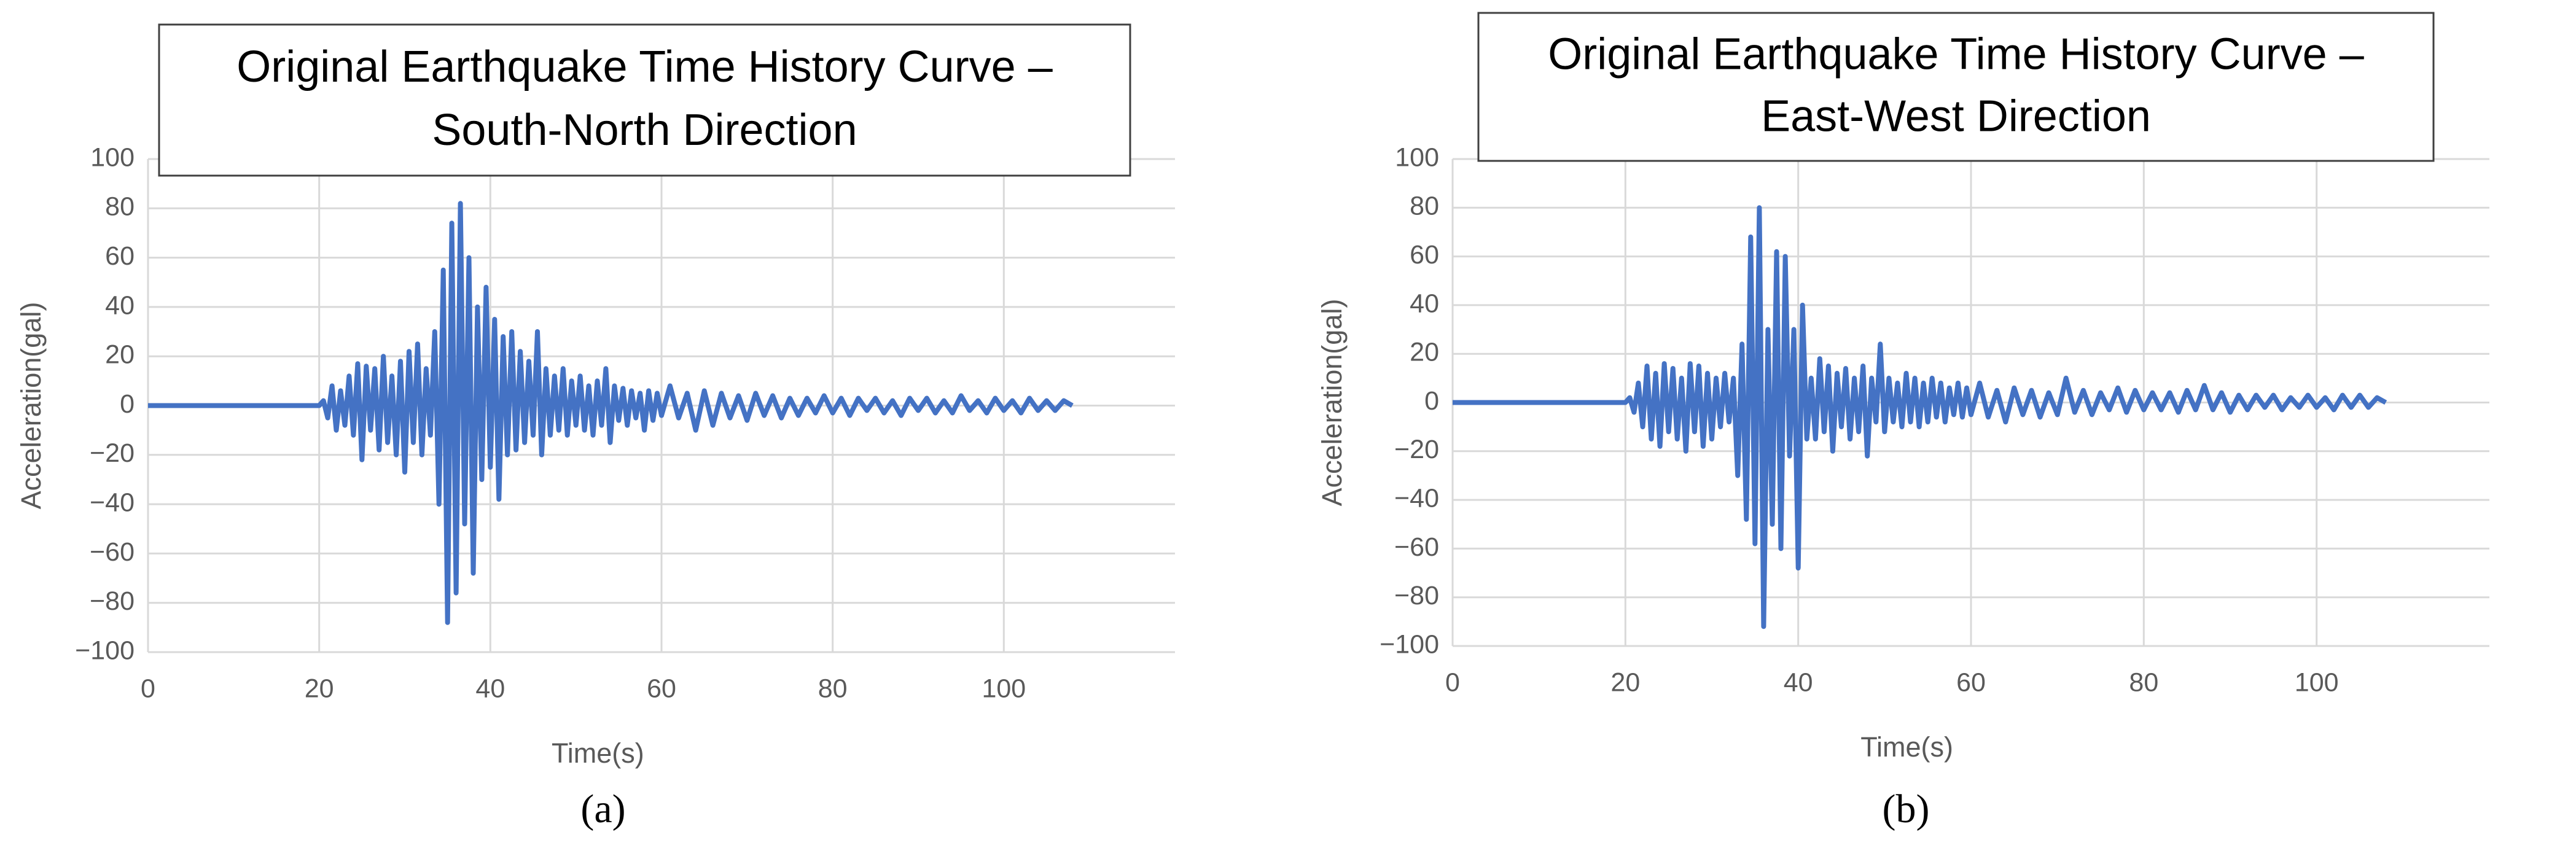 Image resolution: width=2576 pixels, height=856 pixels. Describe the element at coordinates (644, 130) in the screenshot. I see `chart-title: South-North Direction` at that location.